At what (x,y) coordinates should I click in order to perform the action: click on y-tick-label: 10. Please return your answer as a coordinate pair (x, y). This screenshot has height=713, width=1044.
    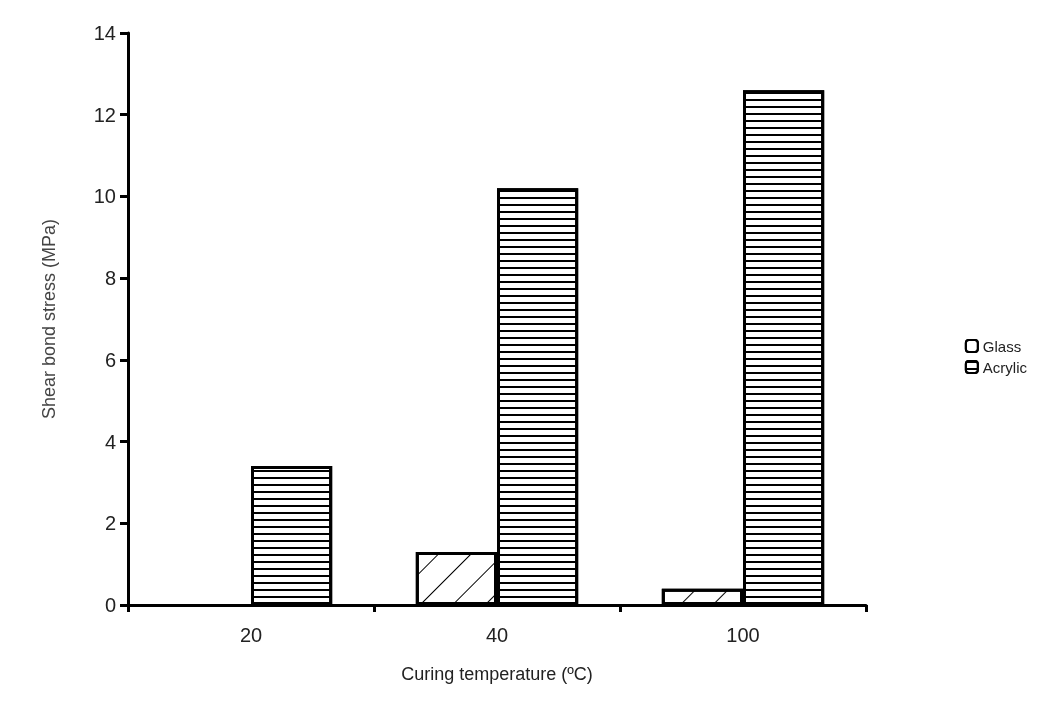
    Looking at the image, I should click on (104, 196).